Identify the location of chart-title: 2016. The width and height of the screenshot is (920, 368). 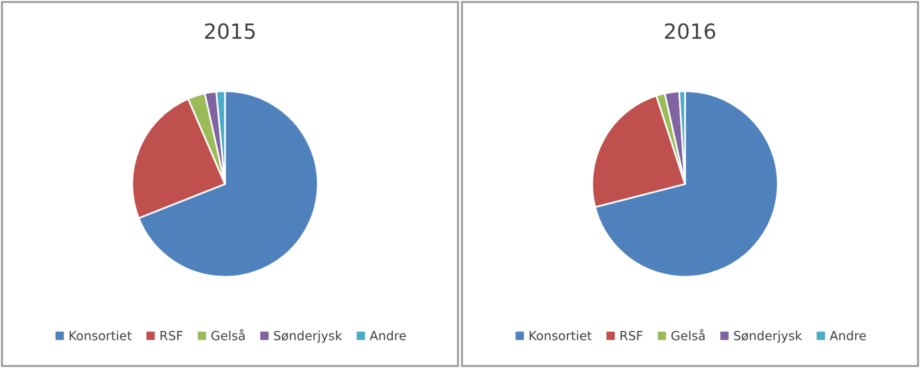
(690, 31).